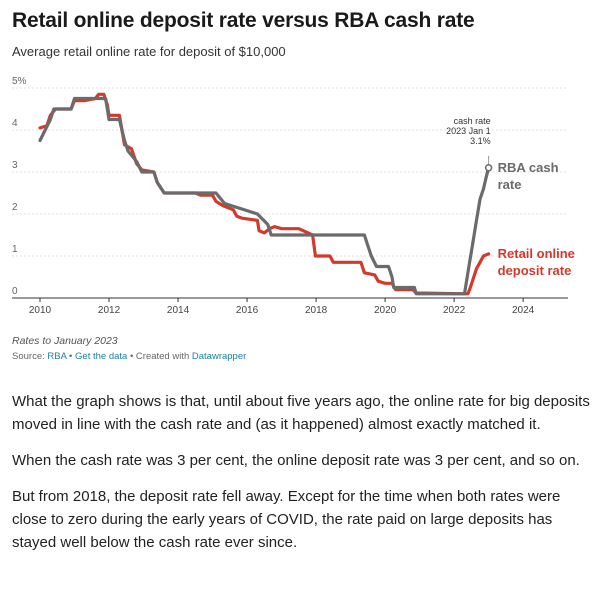 The width and height of the screenshot is (603, 602). I want to click on x-tick-label: 2016, so click(247, 310).